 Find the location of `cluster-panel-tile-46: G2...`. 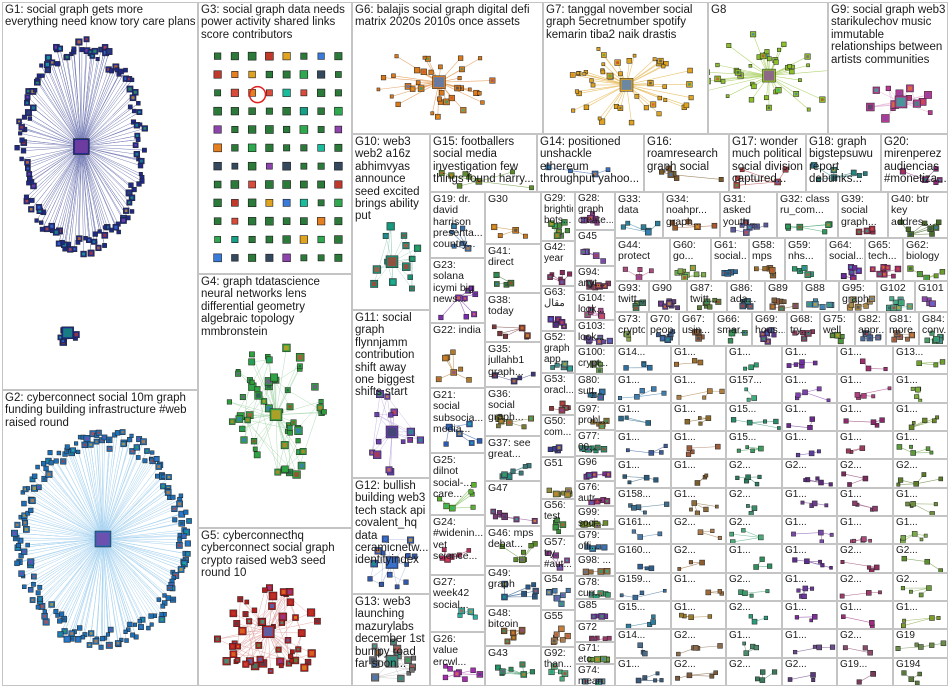

cluster-panel-tile-46: G2... is located at coordinates (865, 558).